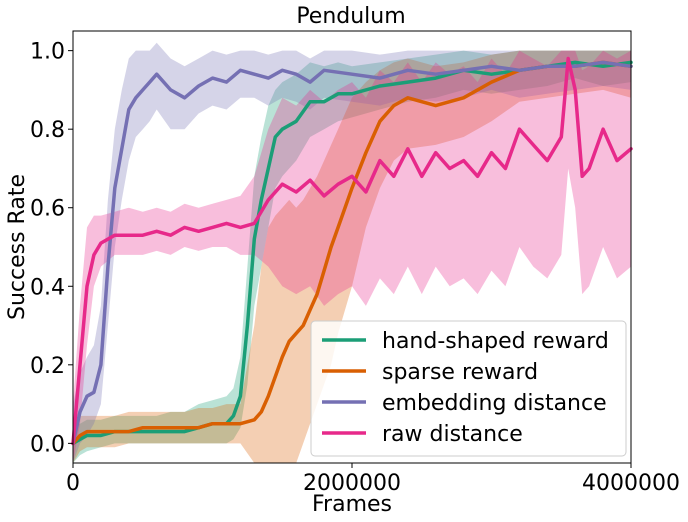 Image resolution: width=688 pixels, height=522 pixels. I want to click on legend-box, so click(468, 388).